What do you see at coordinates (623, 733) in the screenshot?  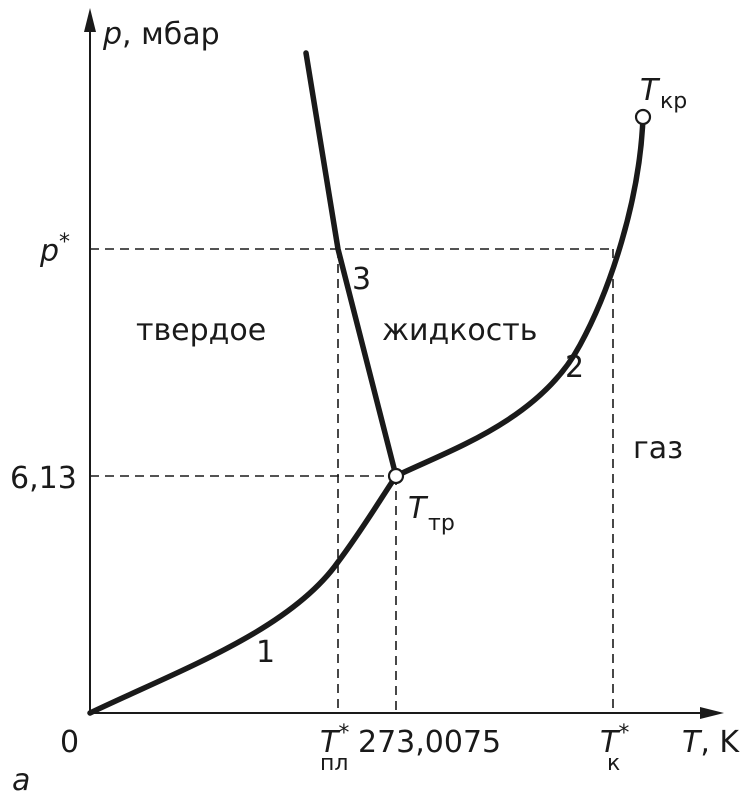 I see `tick-t-k-sup: *` at bounding box center [623, 733].